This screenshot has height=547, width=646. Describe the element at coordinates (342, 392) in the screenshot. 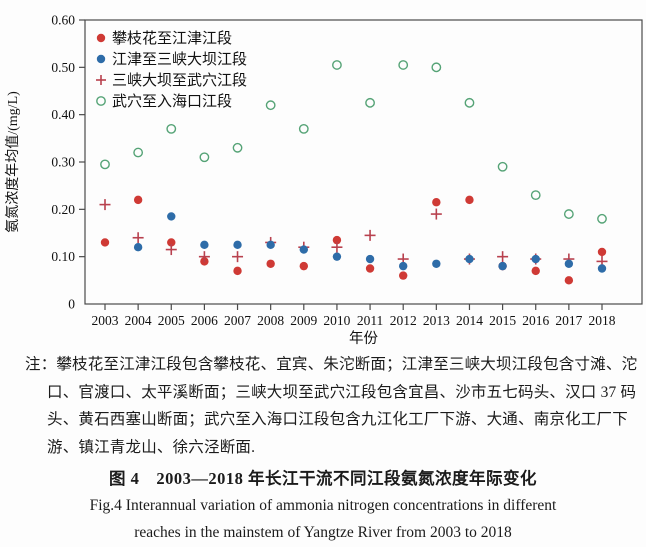

I see `note-line: 口、官渡口、太平溪断面；三峡大坝至武穴江段包含宜昌、沙市五七码头、汉口 37 码` at that location.